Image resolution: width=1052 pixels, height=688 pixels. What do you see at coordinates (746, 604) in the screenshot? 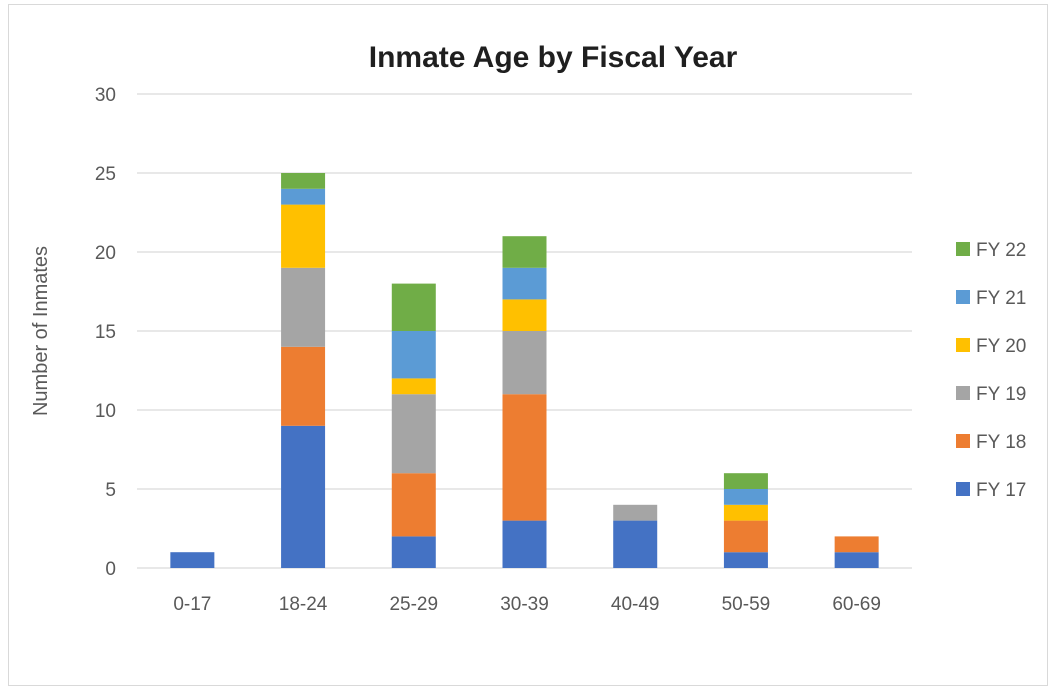
I see `x-tick-label: 50-59` at bounding box center [746, 604].